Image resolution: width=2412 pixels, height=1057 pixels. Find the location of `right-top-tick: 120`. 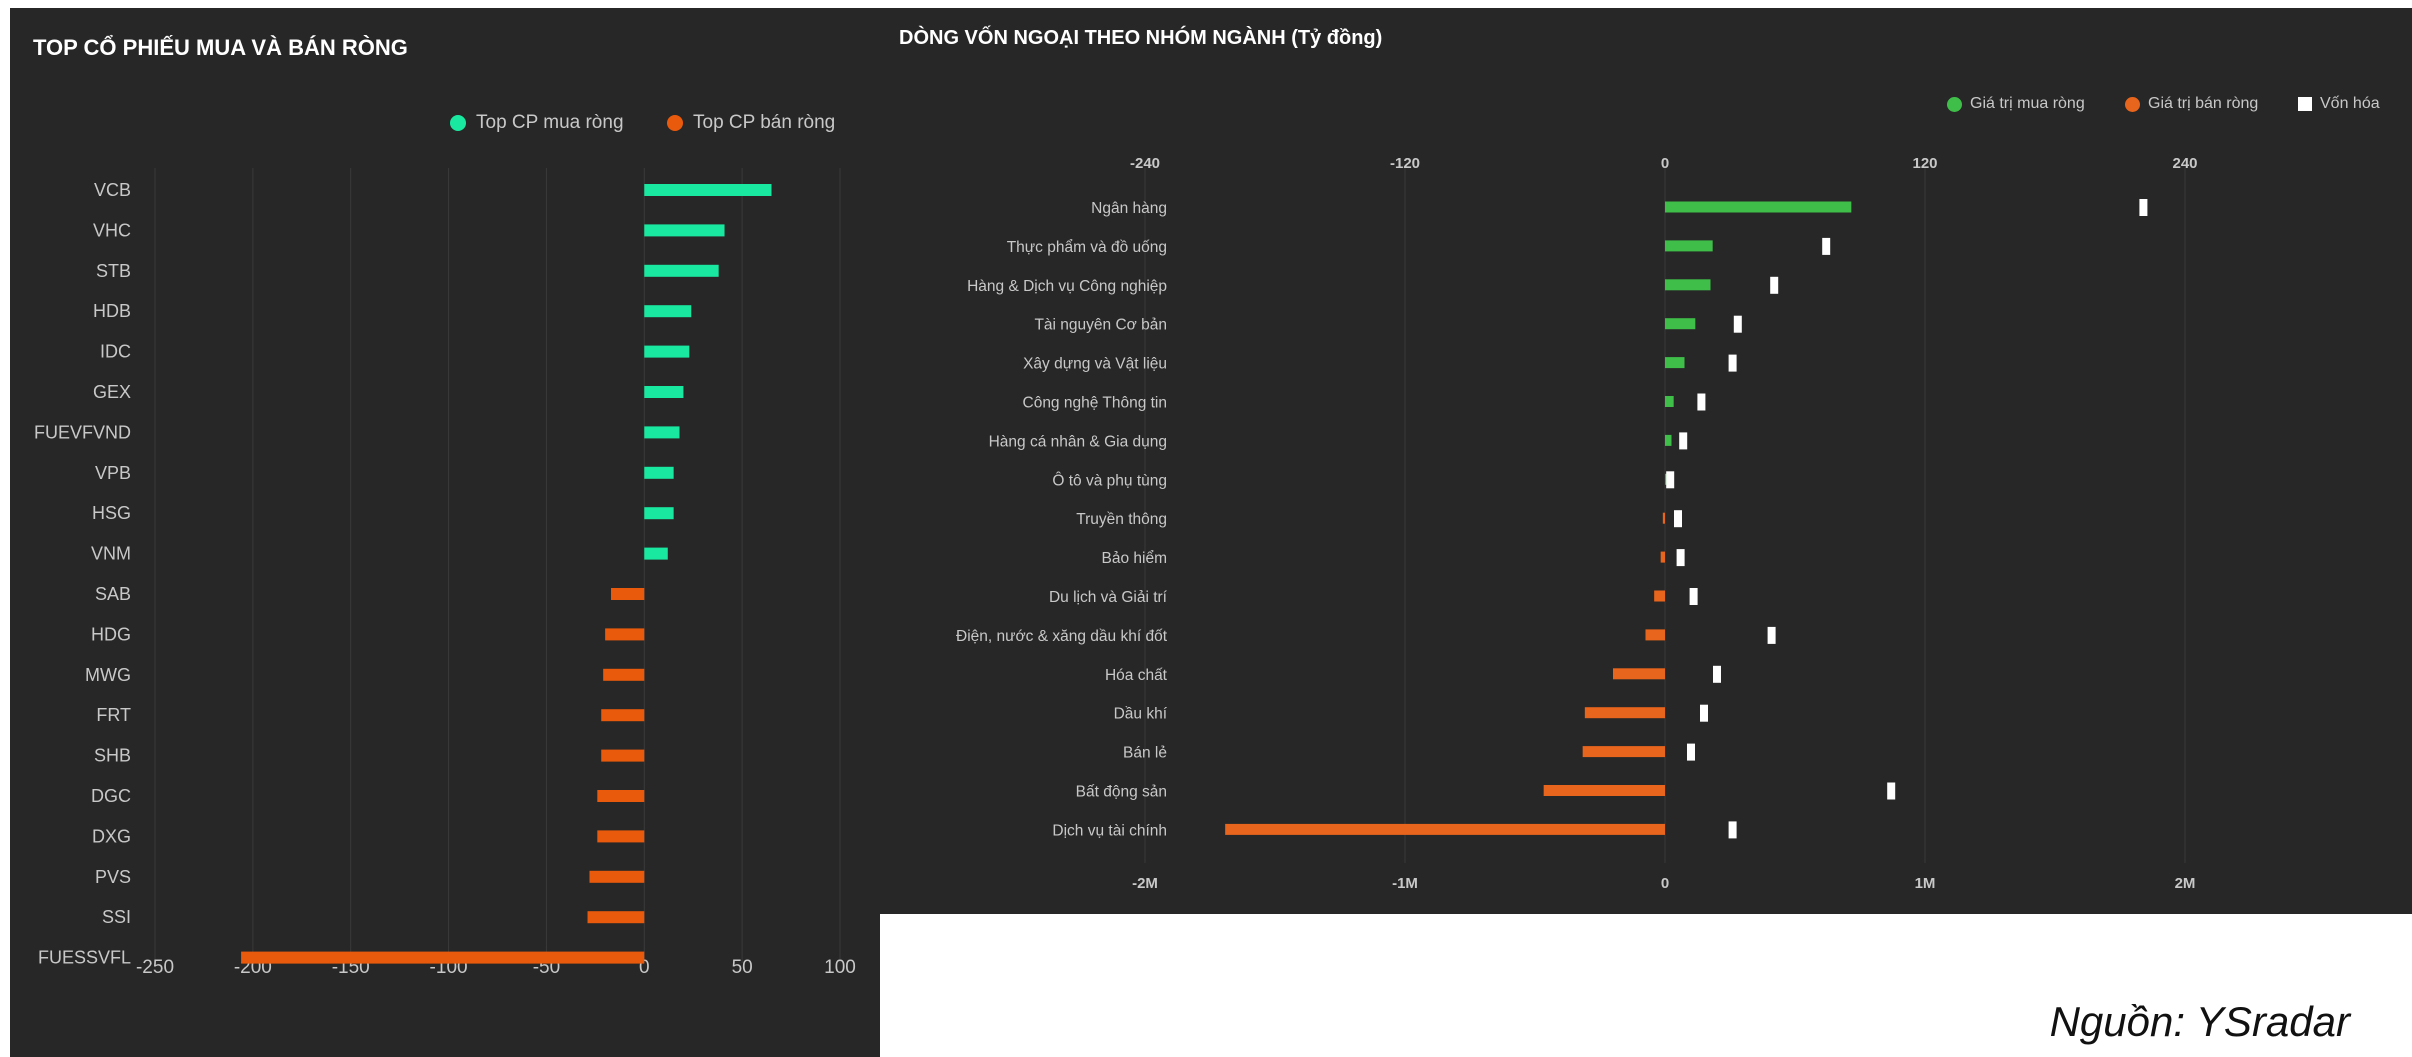

right-top-tick: 120 is located at coordinates (1924, 163).